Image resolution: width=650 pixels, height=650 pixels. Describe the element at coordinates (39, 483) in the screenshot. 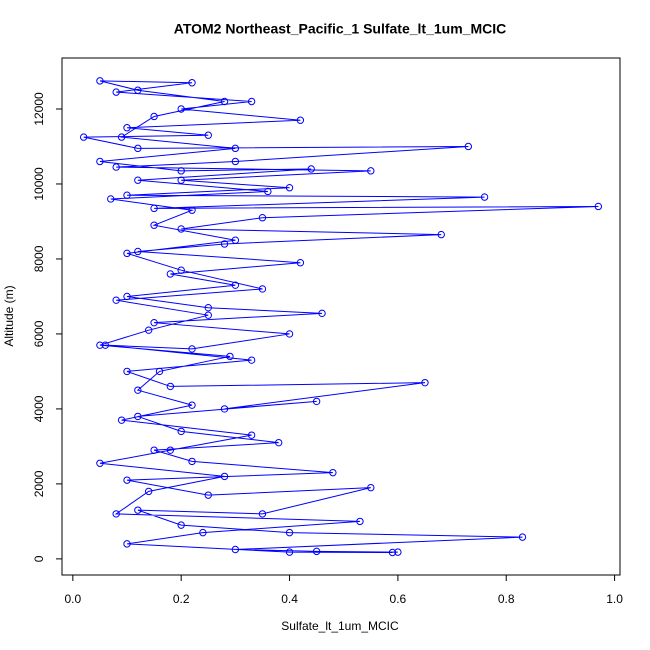

I see `y-tick-label: 2000` at that location.